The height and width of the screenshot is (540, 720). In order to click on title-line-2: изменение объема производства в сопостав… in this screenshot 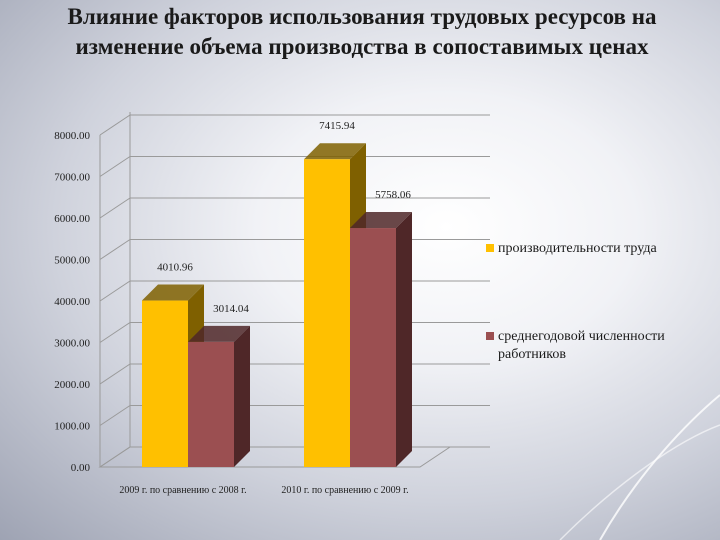, I will do `click(362, 46)`.